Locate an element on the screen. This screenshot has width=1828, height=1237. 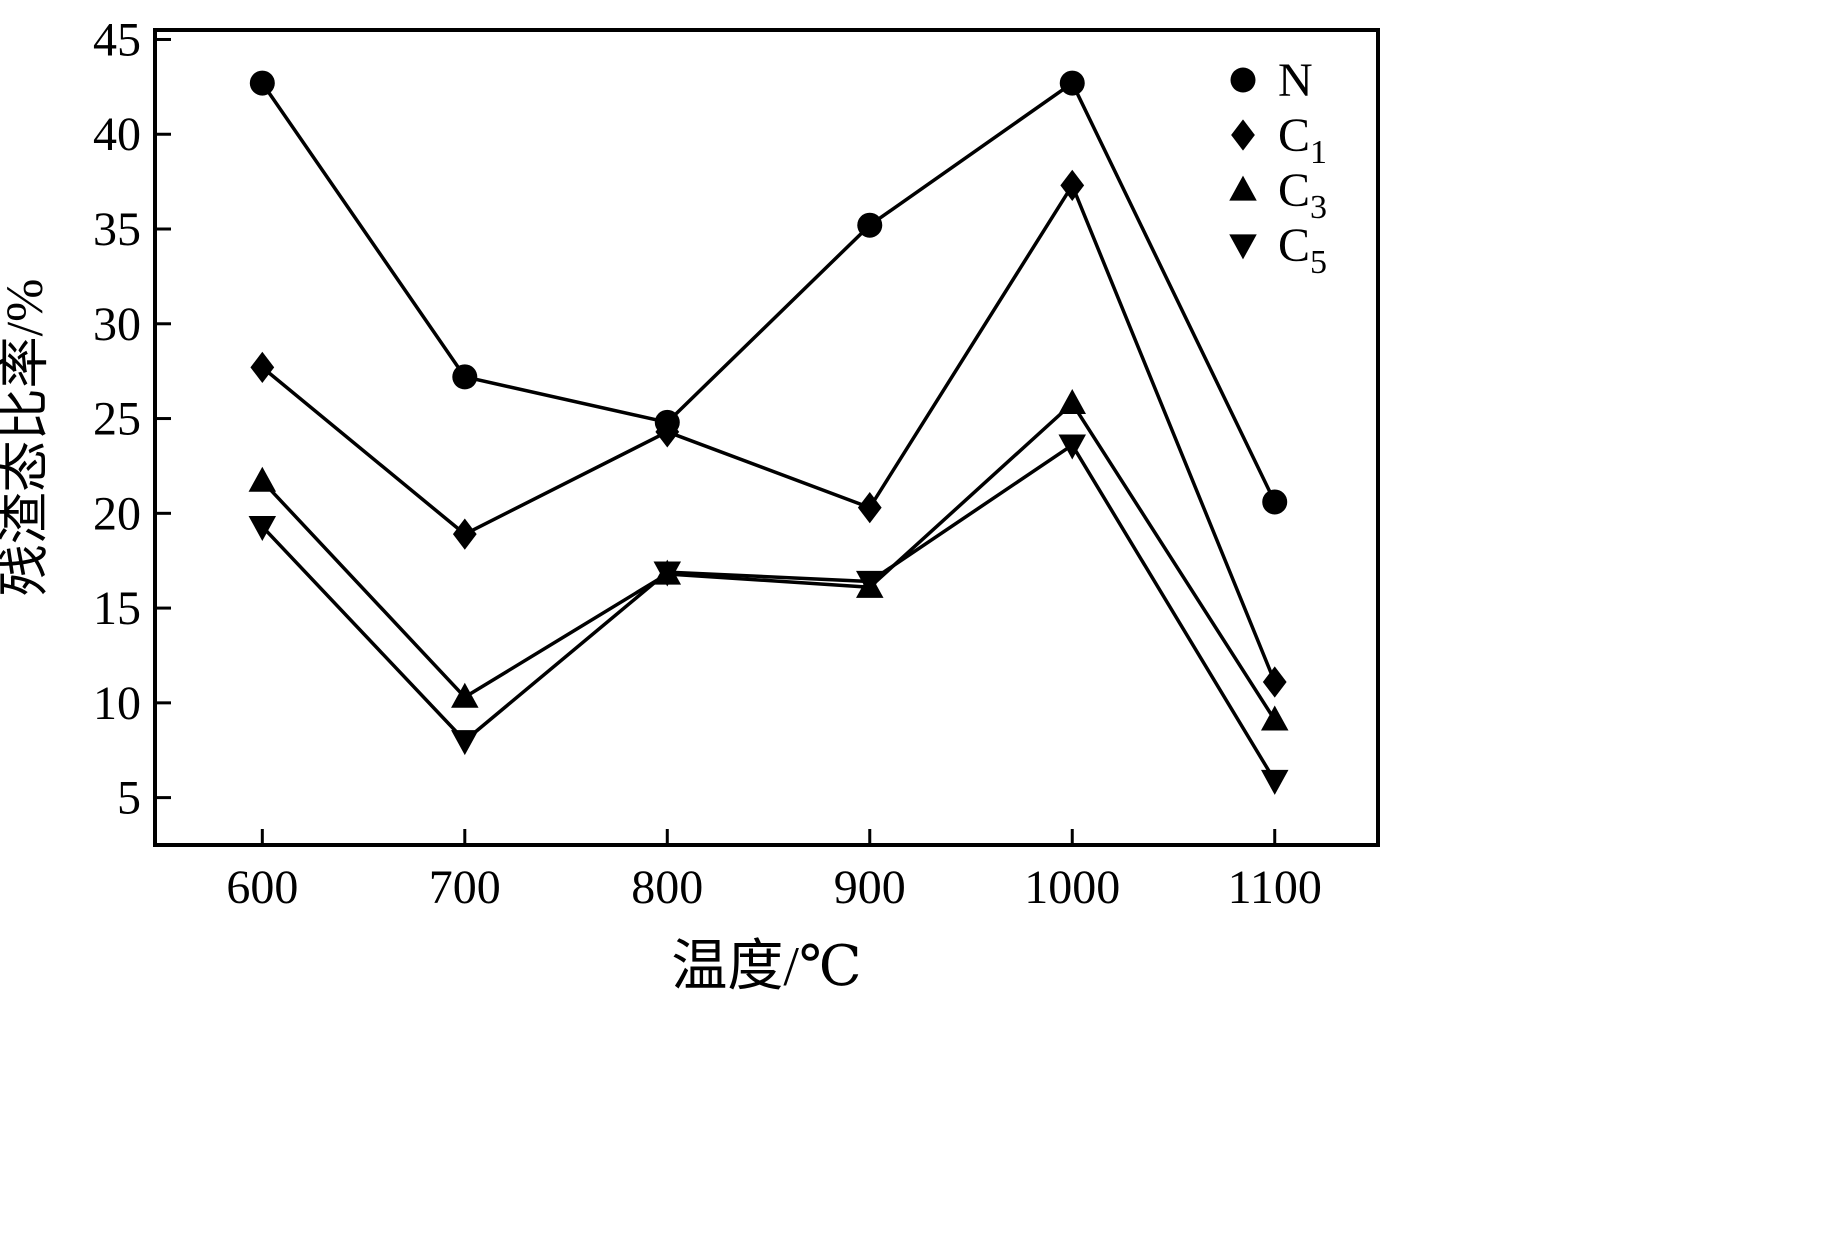
x-tick-label: 600 is located at coordinates (262, 887).